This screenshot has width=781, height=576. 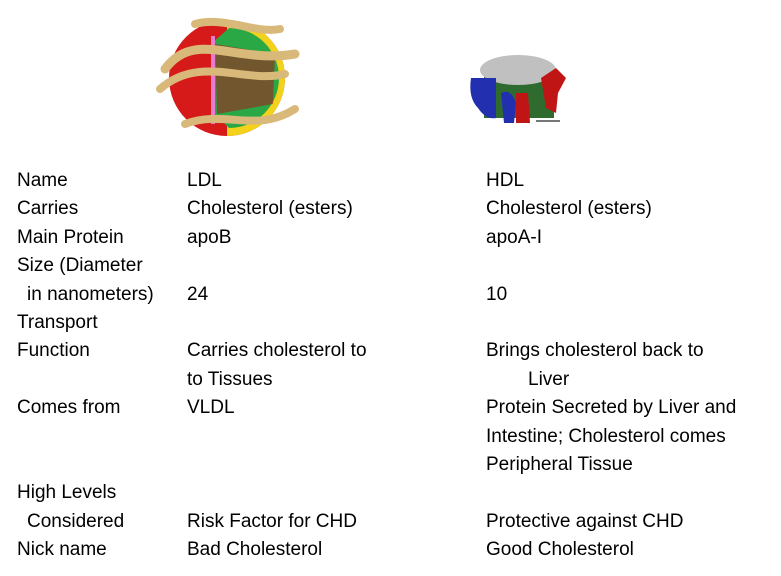 What do you see at coordinates (549, 379) in the screenshot?
I see `hdl-value: Liver` at bounding box center [549, 379].